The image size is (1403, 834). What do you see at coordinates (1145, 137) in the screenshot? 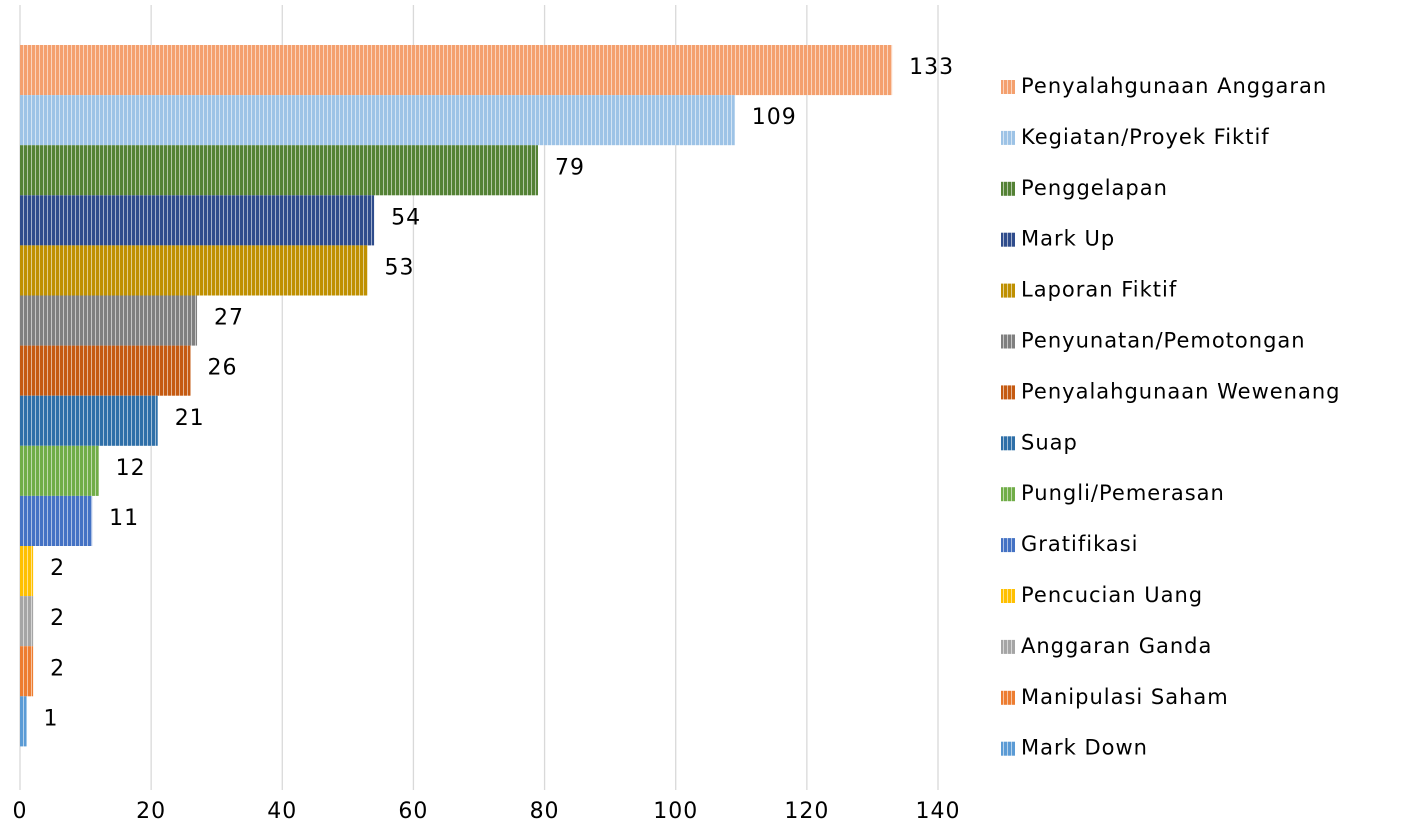
I see `legend-label: Kegiatan/Proyek Fiktif` at bounding box center [1145, 137].